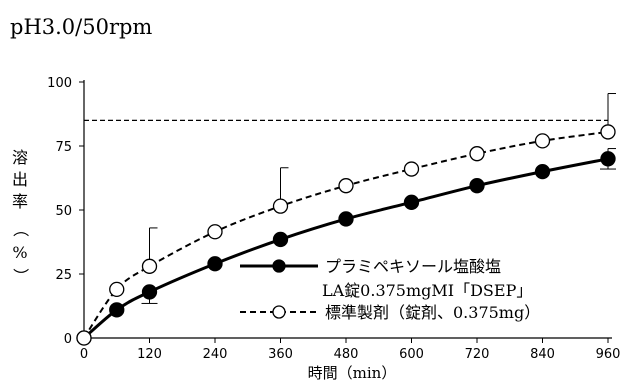 Image resolution: width=635 pixels, height=383 pixels. Describe the element at coordinates (411, 354) in the screenshot. I see `x-tick-label: 600` at that location.